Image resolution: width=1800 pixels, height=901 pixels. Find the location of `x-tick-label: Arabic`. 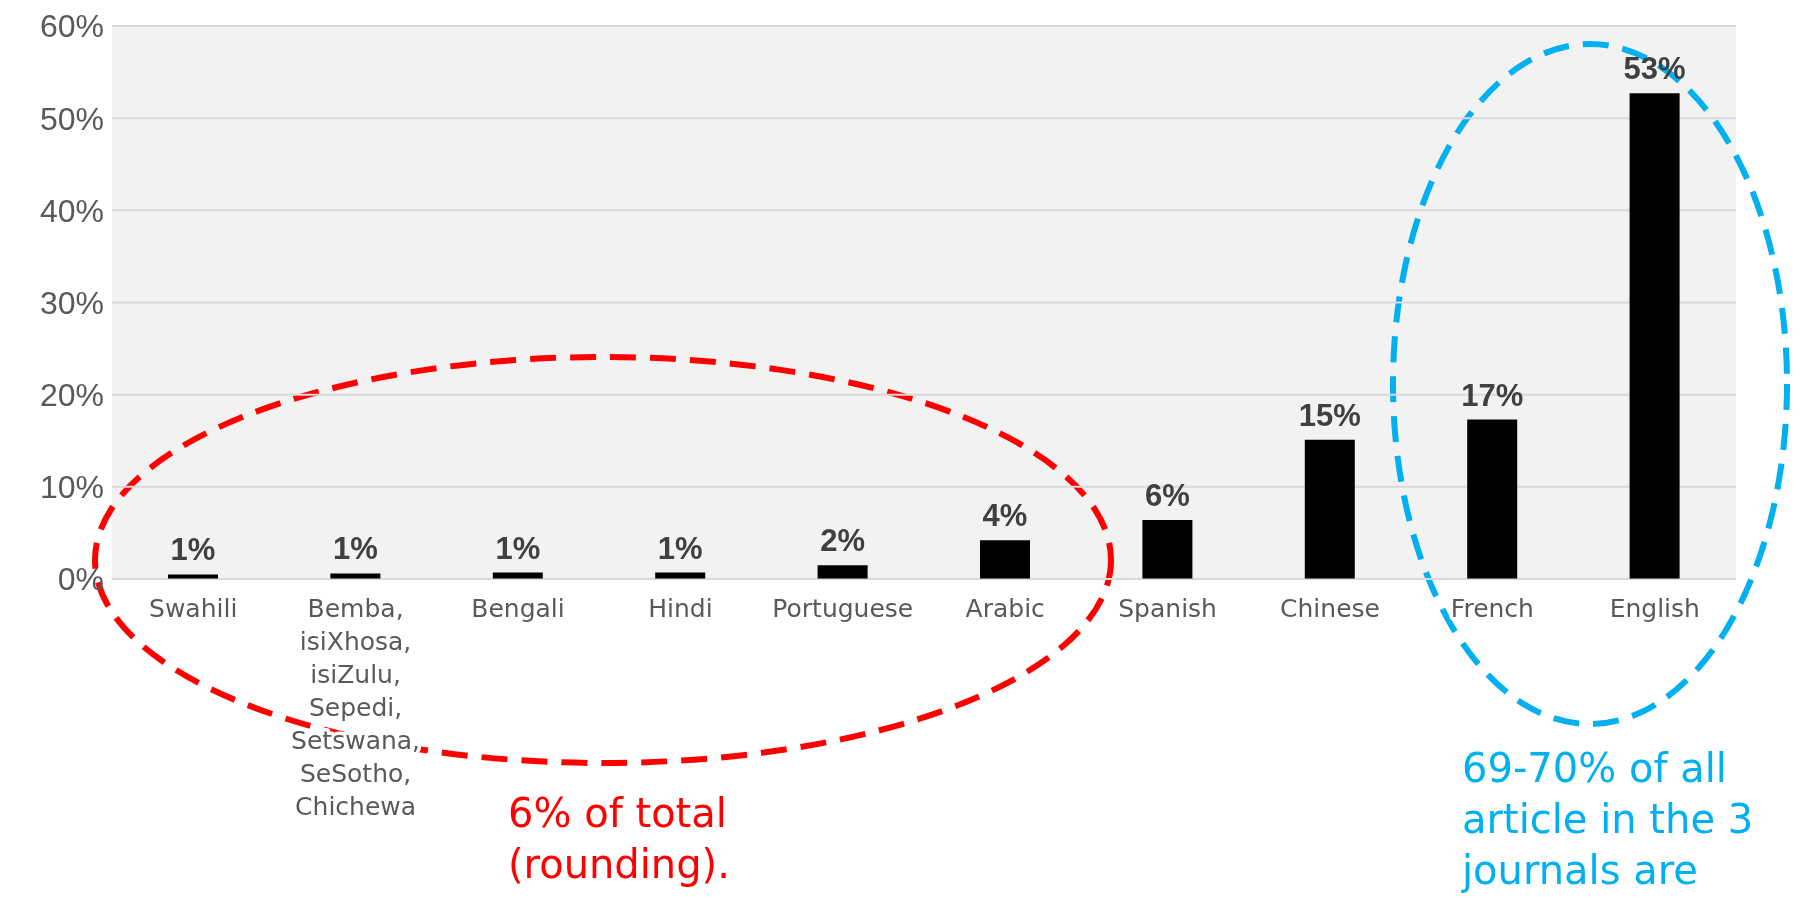

x-tick-label: Arabic is located at coordinates (1005, 608).